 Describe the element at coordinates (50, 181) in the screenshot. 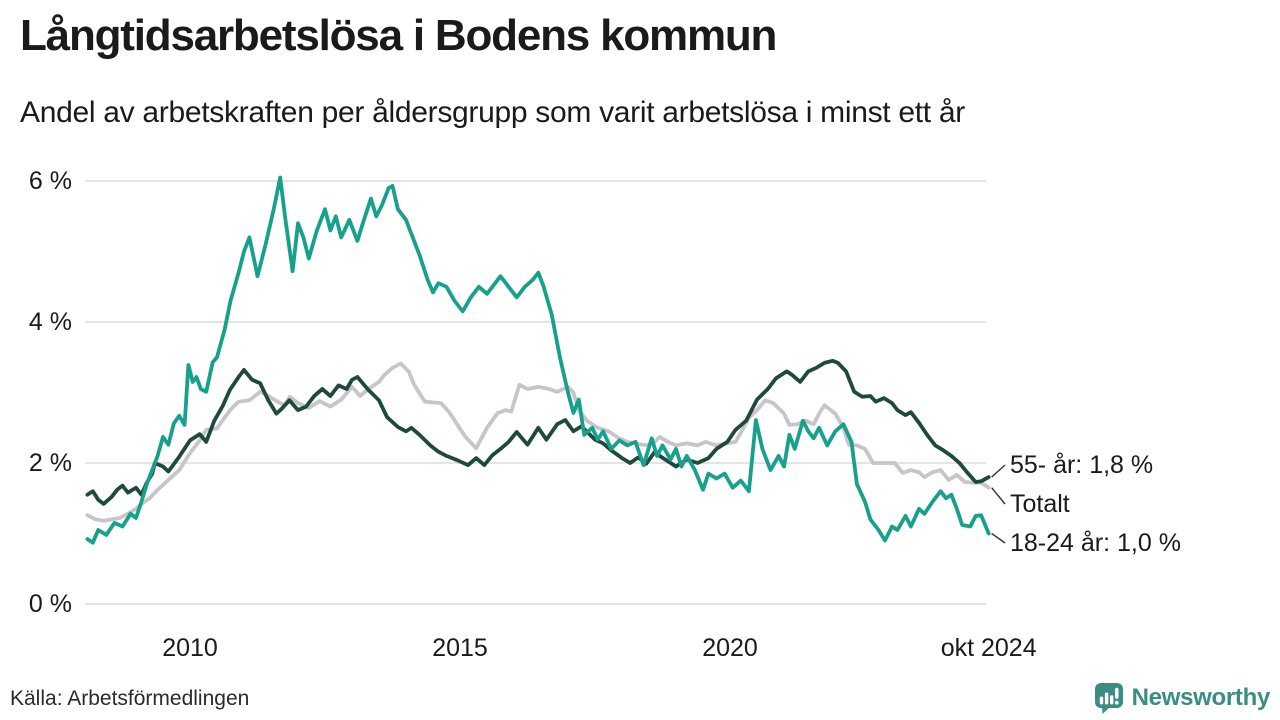

I see `y-axis-tick-label: 6 %` at that location.